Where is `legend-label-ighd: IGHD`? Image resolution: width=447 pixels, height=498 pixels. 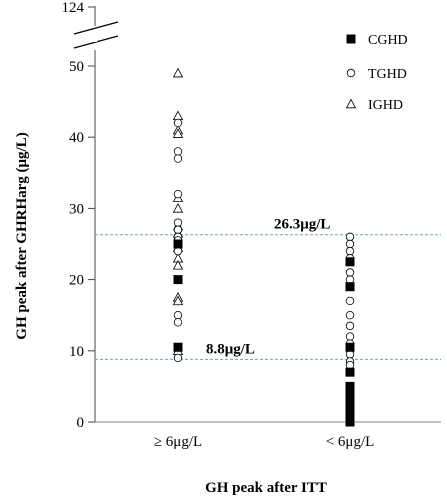 legend-label-ighd: IGHD is located at coordinates (385, 105).